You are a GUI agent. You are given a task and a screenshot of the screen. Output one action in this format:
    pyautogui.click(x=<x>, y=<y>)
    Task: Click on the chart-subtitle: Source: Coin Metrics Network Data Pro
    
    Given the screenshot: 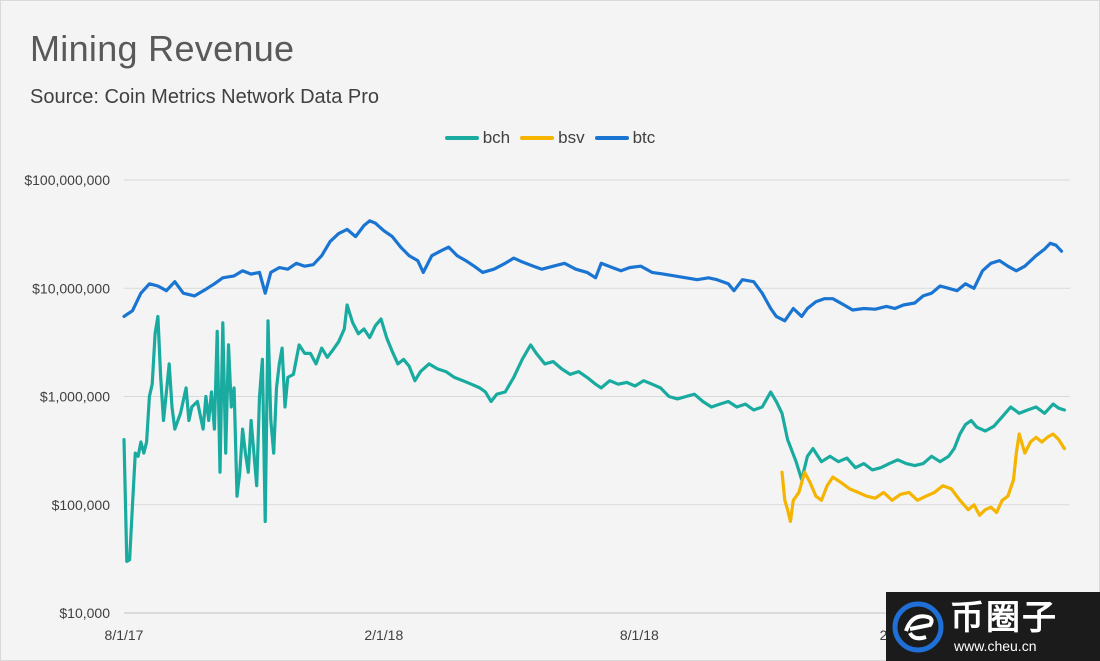 What is the action you would take?
    pyautogui.click(x=205, y=97)
    